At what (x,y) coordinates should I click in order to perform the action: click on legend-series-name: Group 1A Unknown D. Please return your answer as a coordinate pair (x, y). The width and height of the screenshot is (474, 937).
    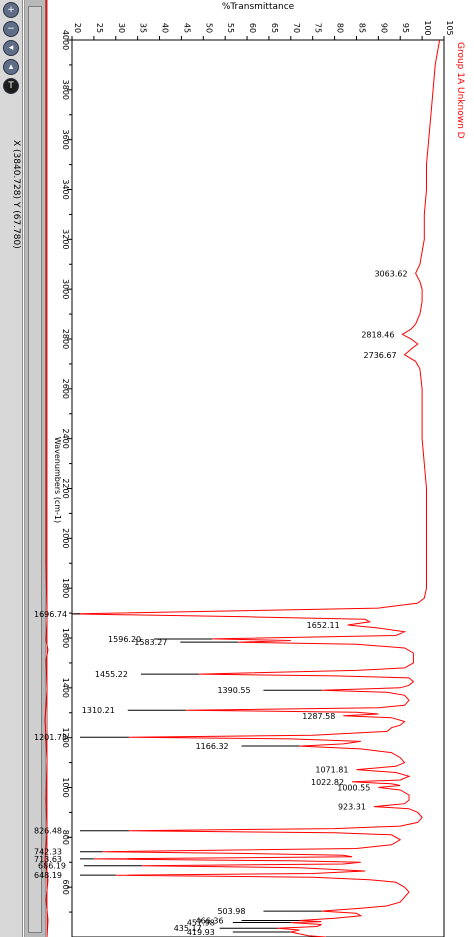
    Looking at the image, I should click on (460, 90).